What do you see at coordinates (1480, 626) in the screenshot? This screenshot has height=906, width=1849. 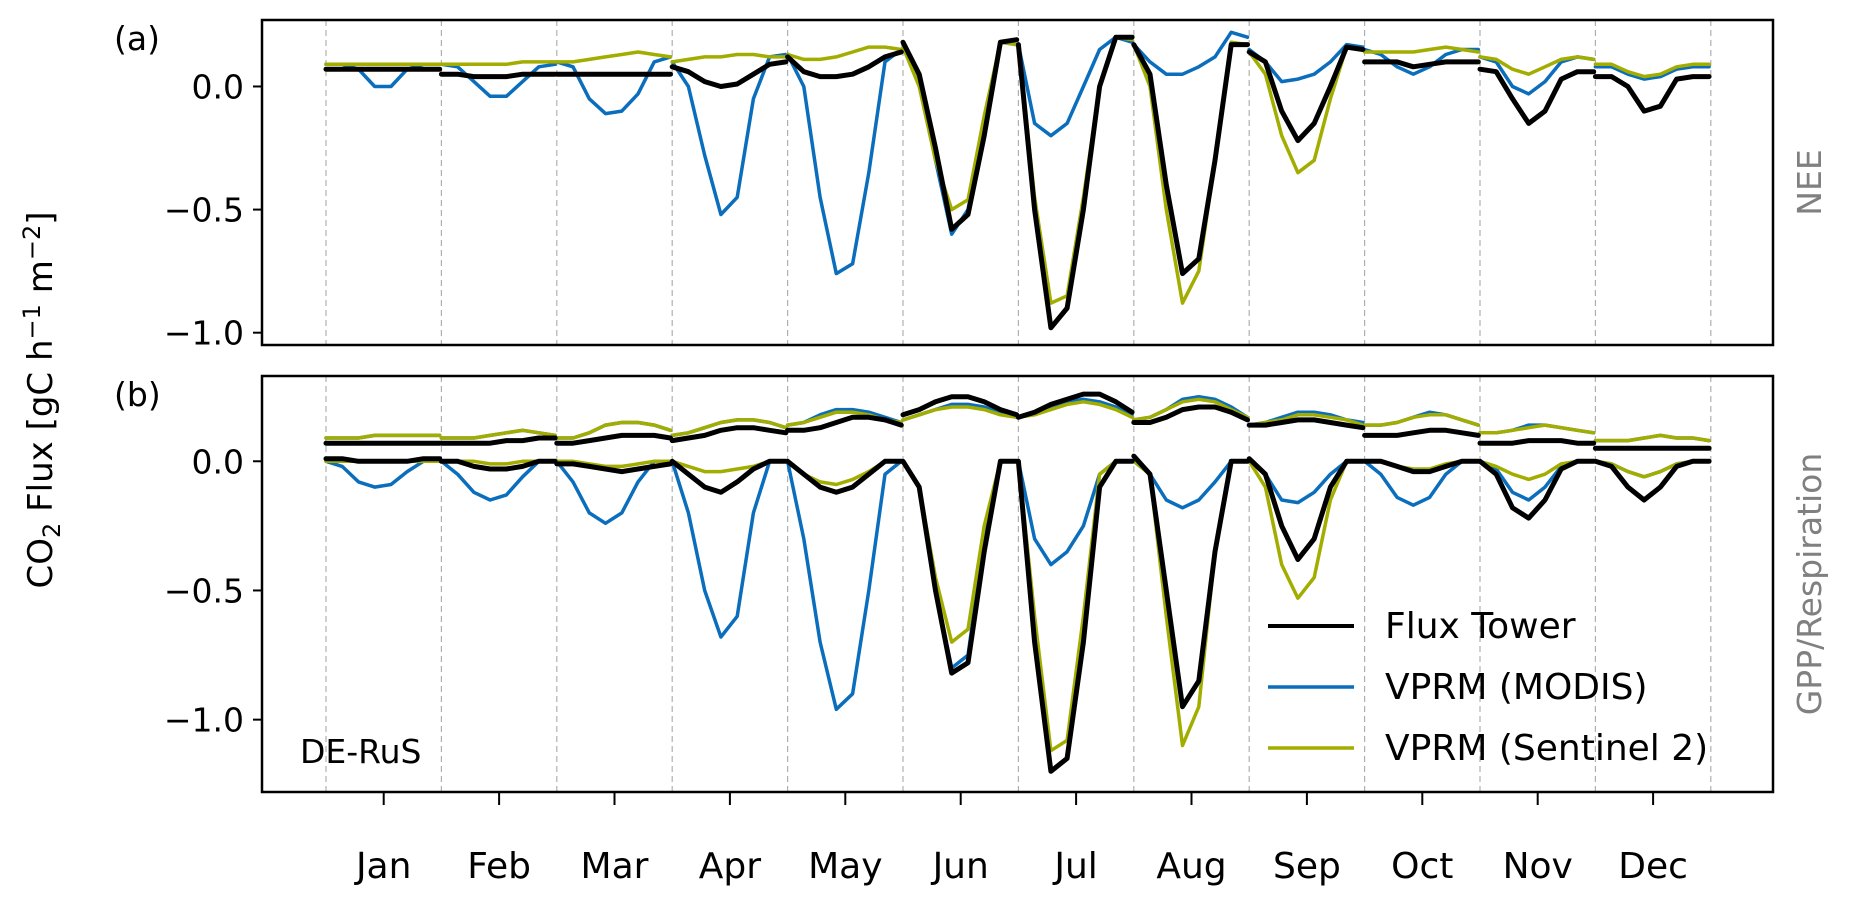 I see `legend-label-0: Flux Tower` at bounding box center [1480, 626].